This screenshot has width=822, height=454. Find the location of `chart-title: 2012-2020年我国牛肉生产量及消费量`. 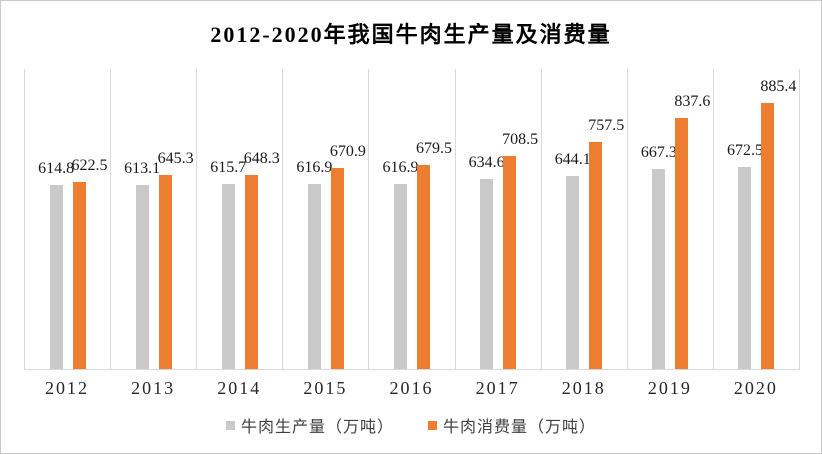

chart-title: 2012-2020年我国牛肉生产量及消费量 is located at coordinates (411, 34).